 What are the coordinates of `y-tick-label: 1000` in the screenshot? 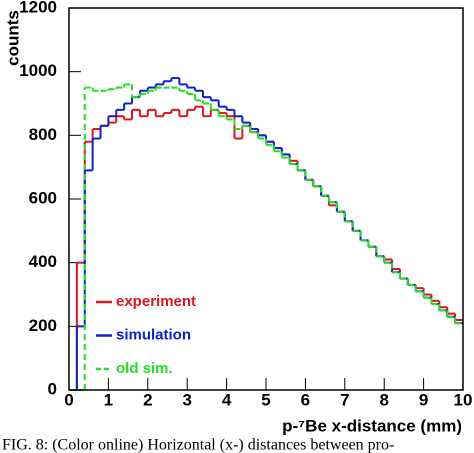 It's located at (38, 70).